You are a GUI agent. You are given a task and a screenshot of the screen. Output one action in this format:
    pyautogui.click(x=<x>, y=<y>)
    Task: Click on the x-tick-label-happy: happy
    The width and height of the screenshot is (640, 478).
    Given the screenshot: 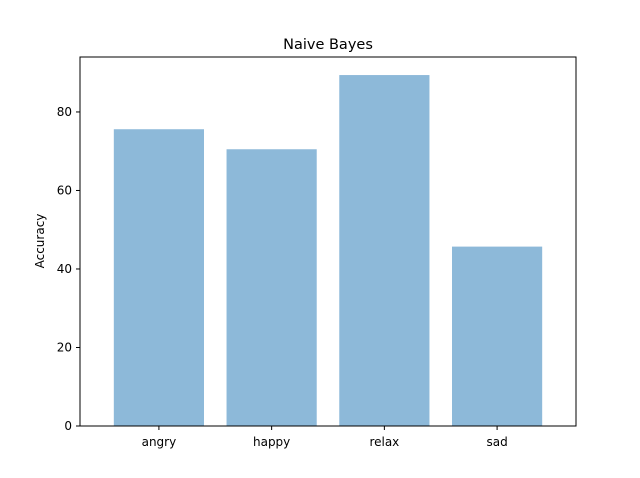 What is the action you would take?
    pyautogui.click(x=271, y=442)
    